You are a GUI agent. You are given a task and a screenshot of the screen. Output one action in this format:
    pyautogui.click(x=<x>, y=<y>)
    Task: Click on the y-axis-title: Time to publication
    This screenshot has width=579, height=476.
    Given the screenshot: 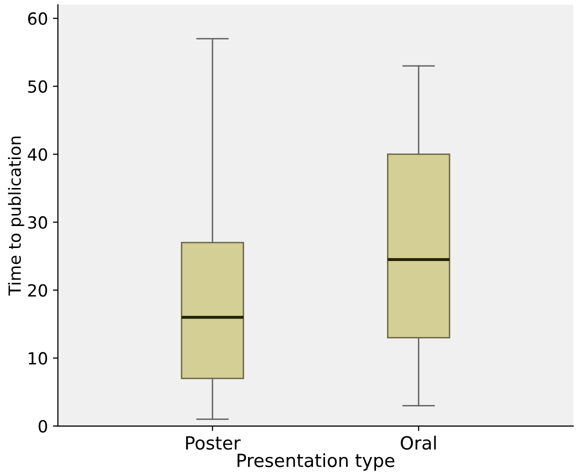 What is the action you would take?
    pyautogui.click(x=16, y=216)
    